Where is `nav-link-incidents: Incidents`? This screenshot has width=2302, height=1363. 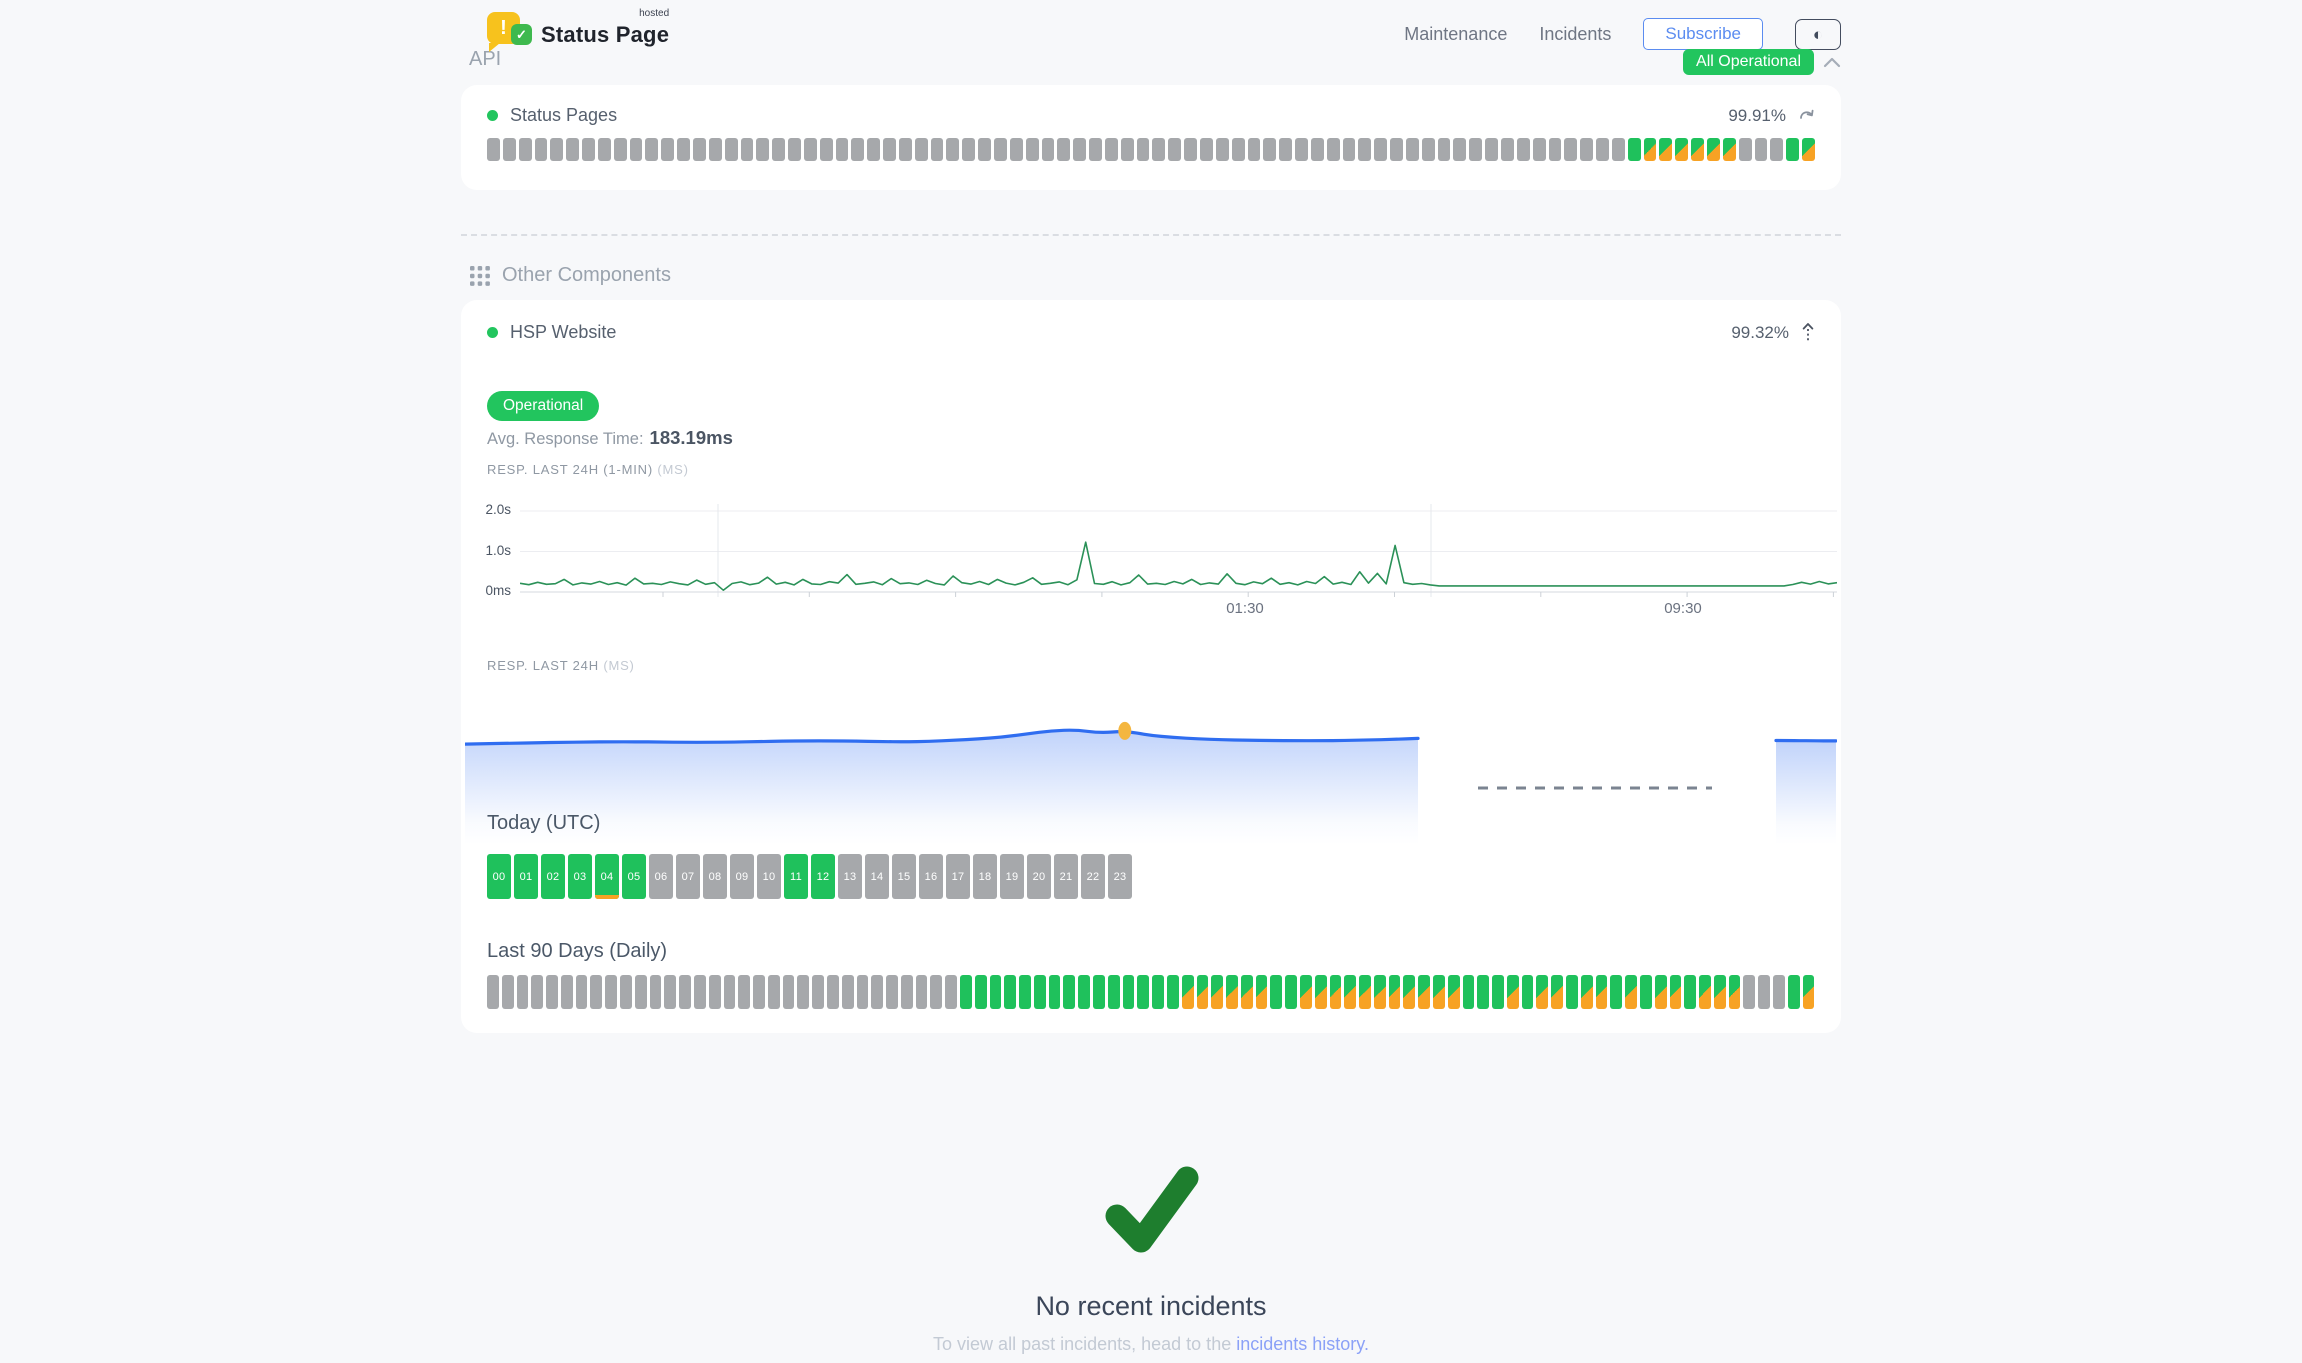 nav-link-incidents: Incidents is located at coordinates (1575, 33).